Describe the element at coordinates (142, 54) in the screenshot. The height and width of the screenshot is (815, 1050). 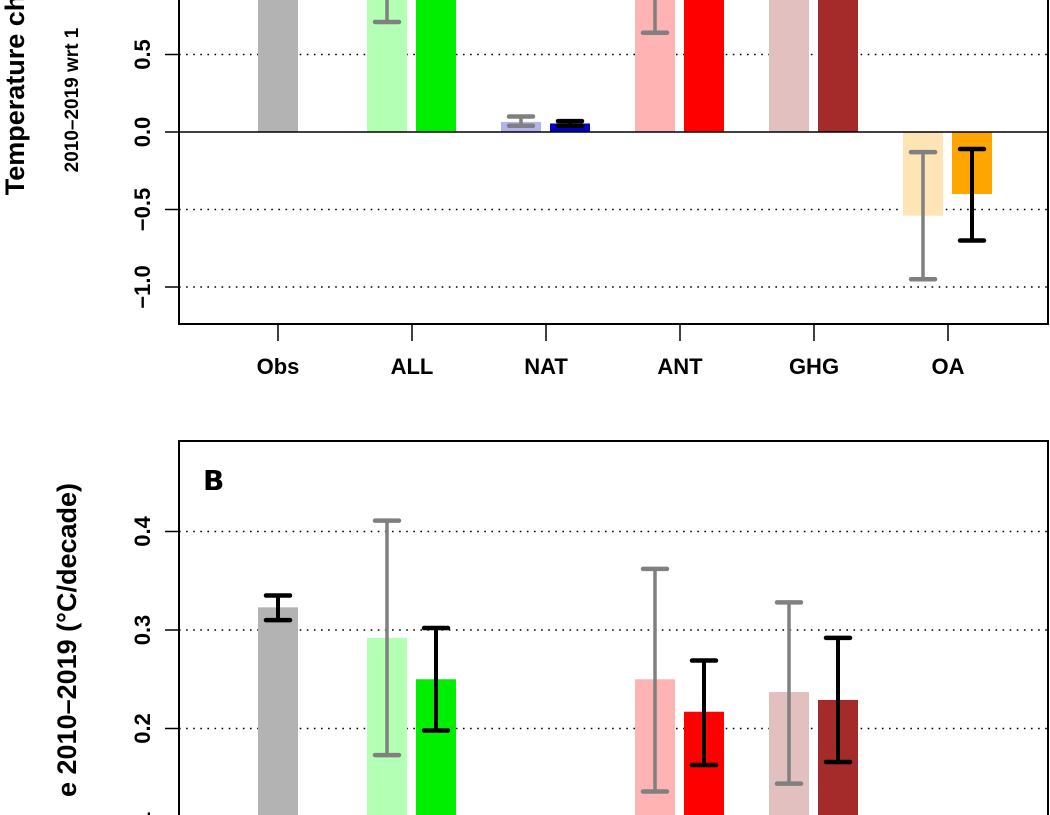
I see `y-tick-label: 0.5` at that location.